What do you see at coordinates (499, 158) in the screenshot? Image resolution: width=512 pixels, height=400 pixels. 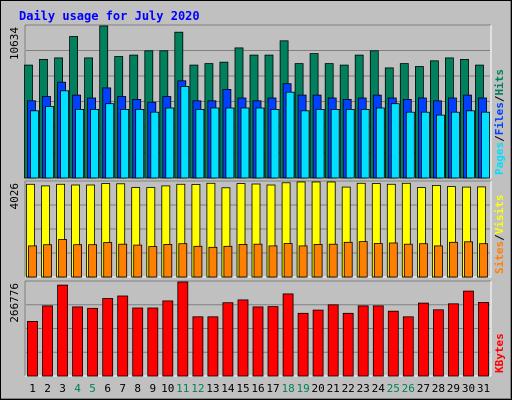 I see `panel-top-legend-item: Pages` at bounding box center [499, 158].